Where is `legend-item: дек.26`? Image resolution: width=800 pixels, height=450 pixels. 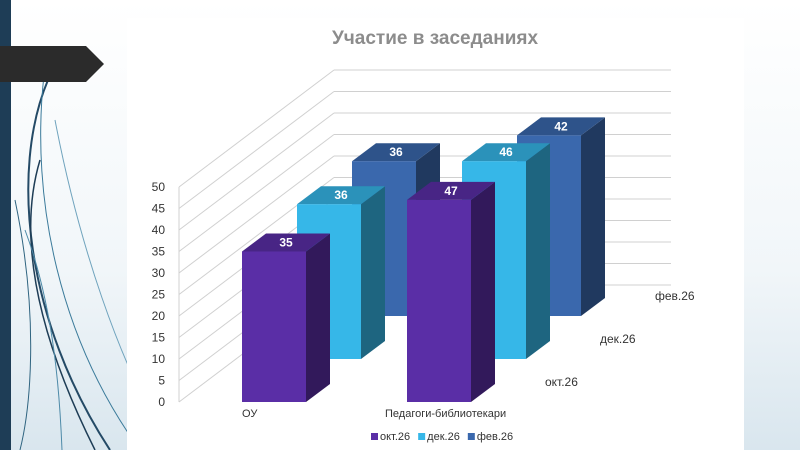 legend-item: дек.26 is located at coordinates (439, 437).